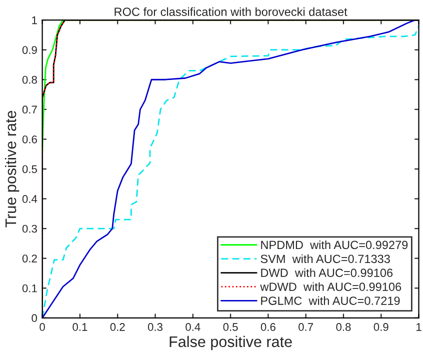 Image resolution: width=423 pixels, height=358 pixels. I want to click on x-tick-label: 0.3, so click(155, 327).